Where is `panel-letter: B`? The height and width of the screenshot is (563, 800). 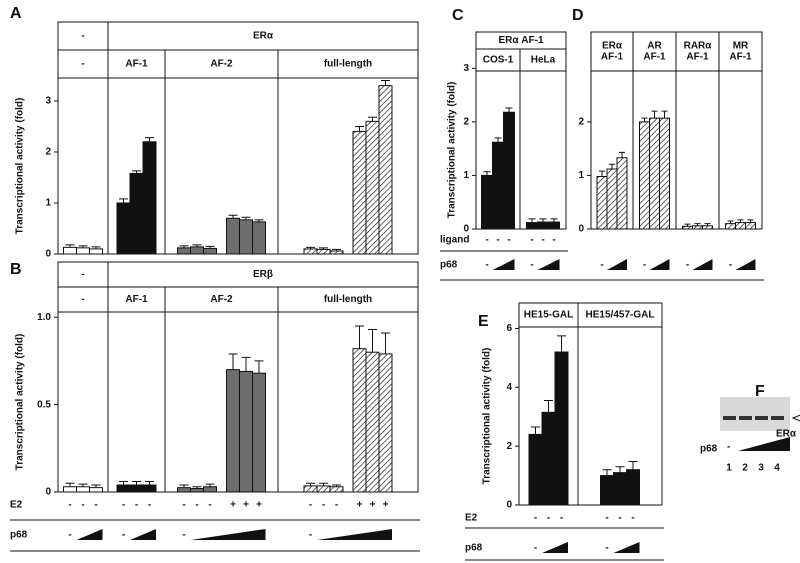
panel-letter: B is located at coordinates (16, 269).